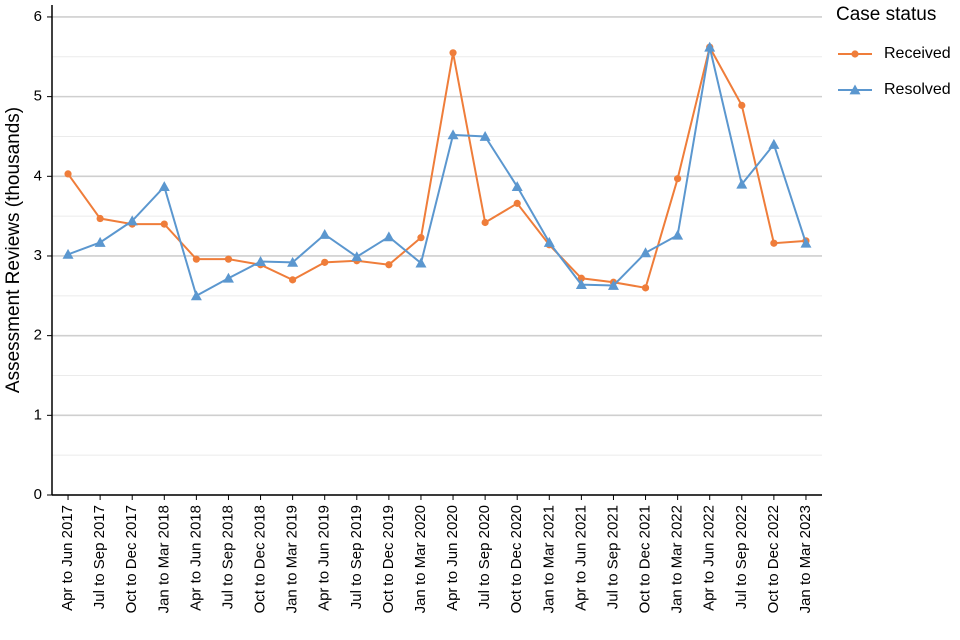 The height and width of the screenshot is (640, 960). What do you see at coordinates (38, 175) in the screenshot?
I see `y-tick-label: 4` at bounding box center [38, 175].